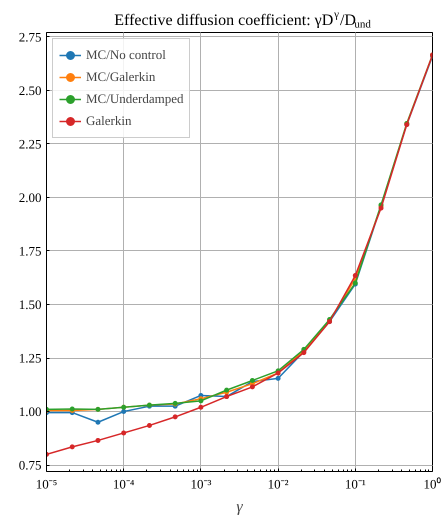 Image resolution: width=443 pixels, height=518 pixels. I want to click on y-tick-label: 2.25, so click(30, 144).